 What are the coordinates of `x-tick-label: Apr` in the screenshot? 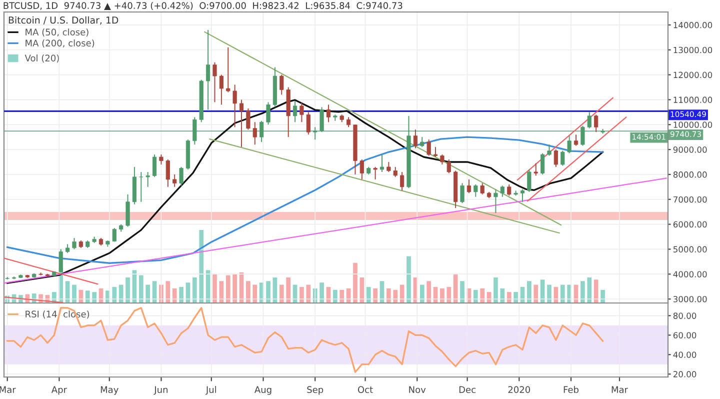 It's located at (59, 390).